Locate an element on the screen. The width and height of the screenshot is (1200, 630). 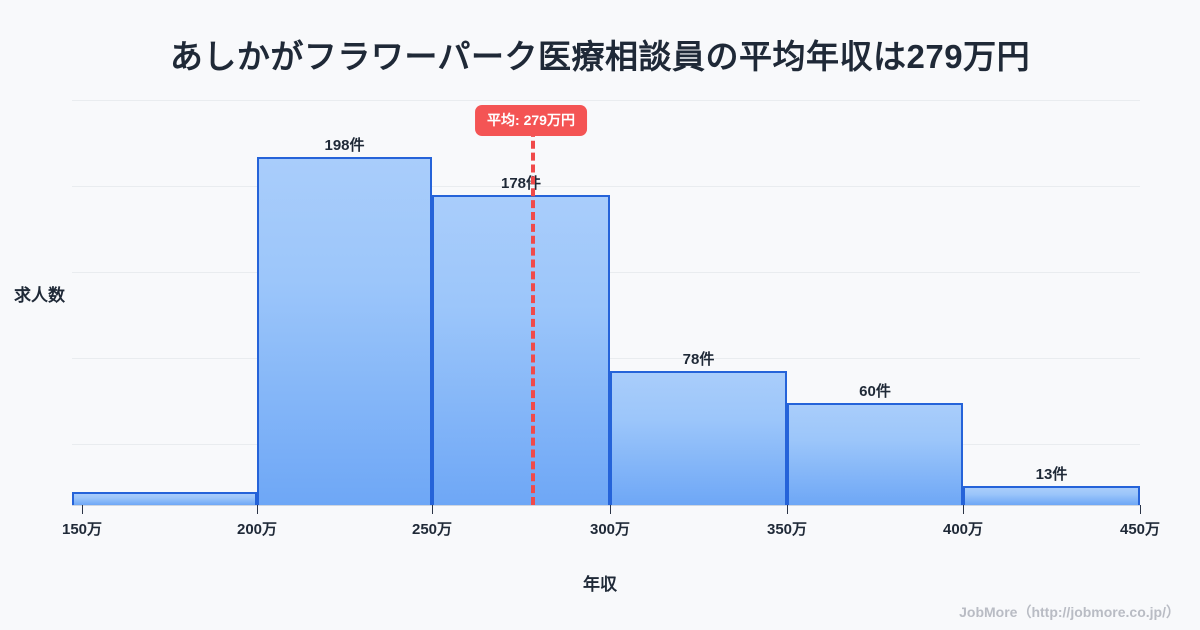
bar-label-250-300: 178件 is located at coordinates (521, 183).